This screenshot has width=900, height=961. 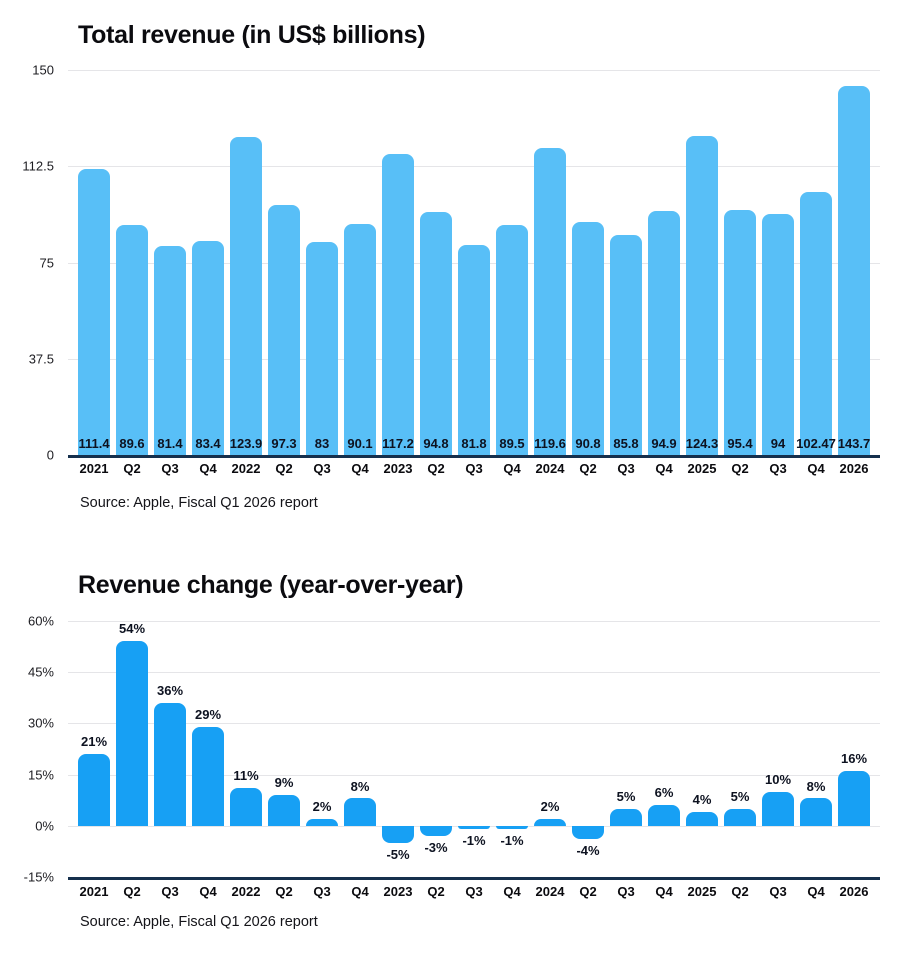 I want to click on bar-slot: 81.8, so click(x=474, y=262).